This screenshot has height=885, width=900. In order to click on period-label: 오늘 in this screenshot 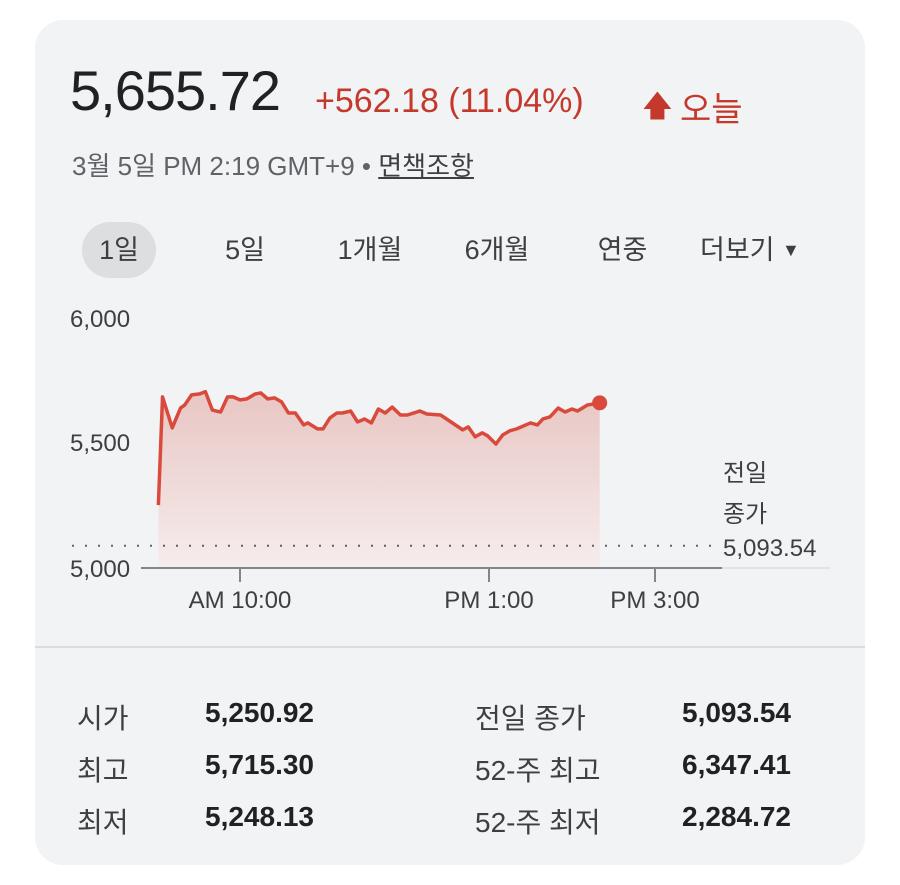, I will do `click(711, 110)`.